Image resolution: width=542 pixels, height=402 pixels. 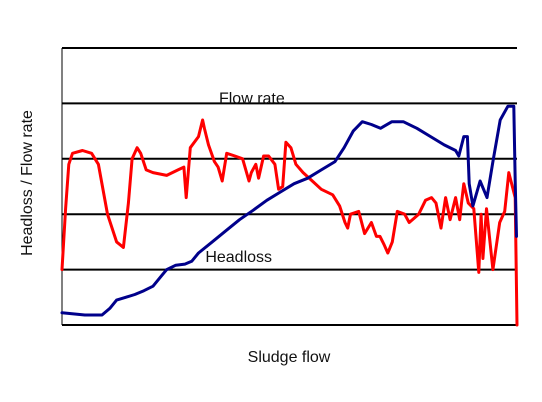 What do you see at coordinates (27, 183) in the screenshot?
I see `y-axis-label: Headloss / Flow rate` at bounding box center [27, 183].